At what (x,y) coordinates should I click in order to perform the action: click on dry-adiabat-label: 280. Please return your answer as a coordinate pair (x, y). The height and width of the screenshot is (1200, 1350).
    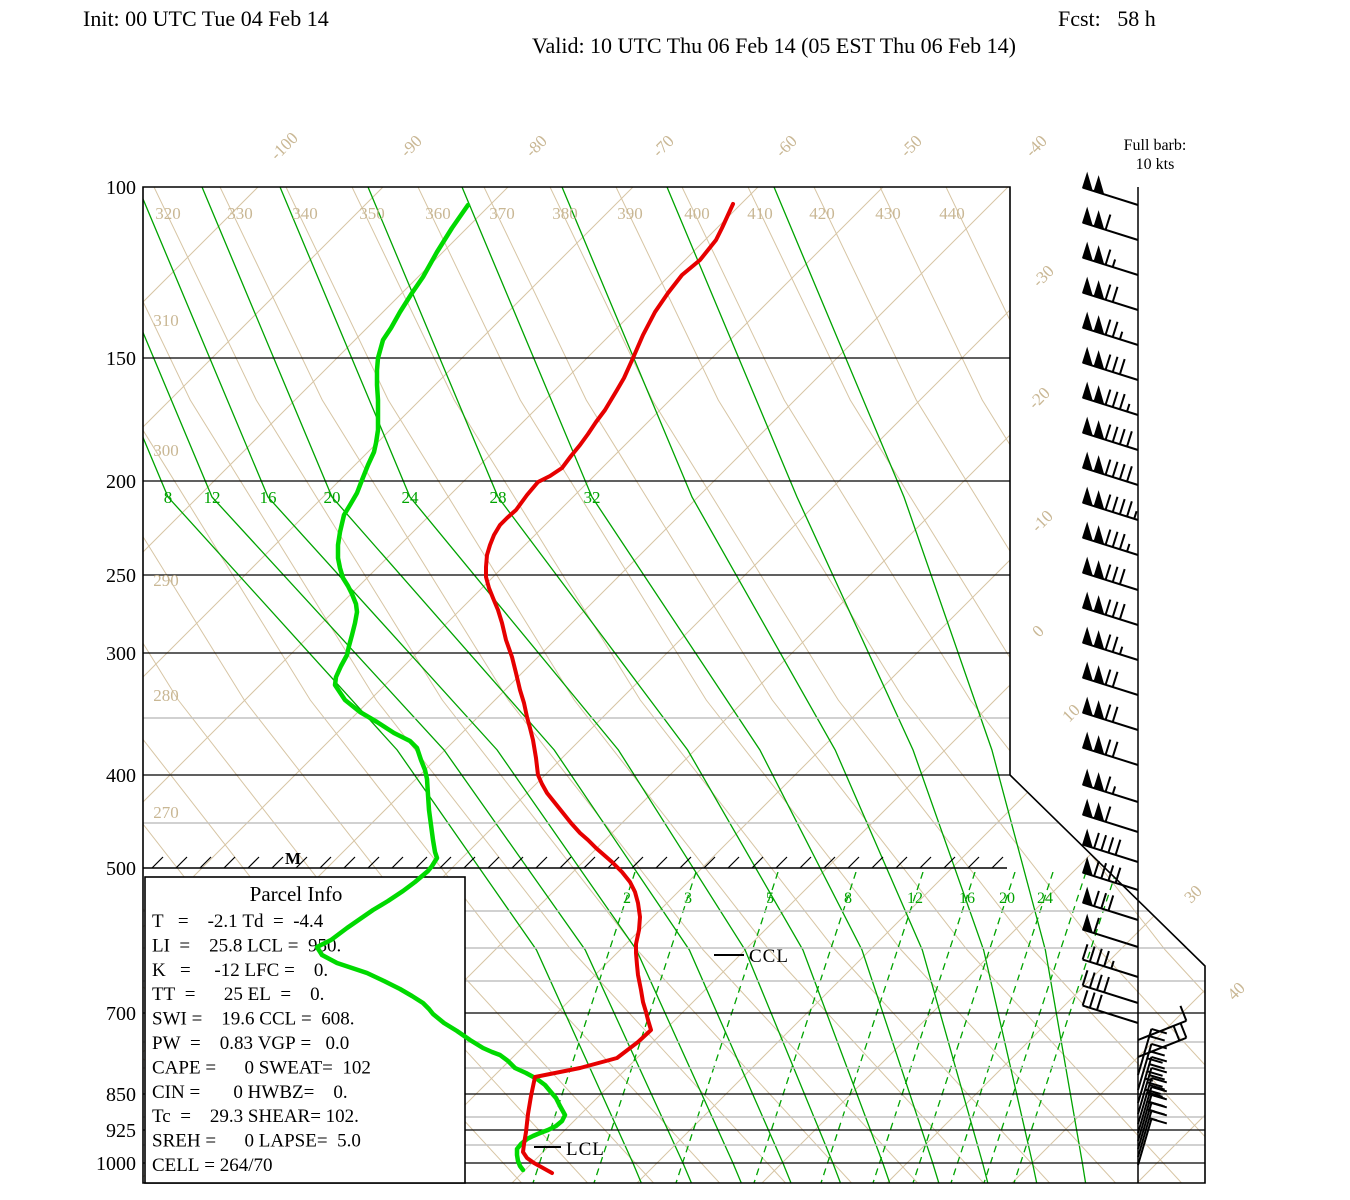
    Looking at the image, I should click on (166, 695).